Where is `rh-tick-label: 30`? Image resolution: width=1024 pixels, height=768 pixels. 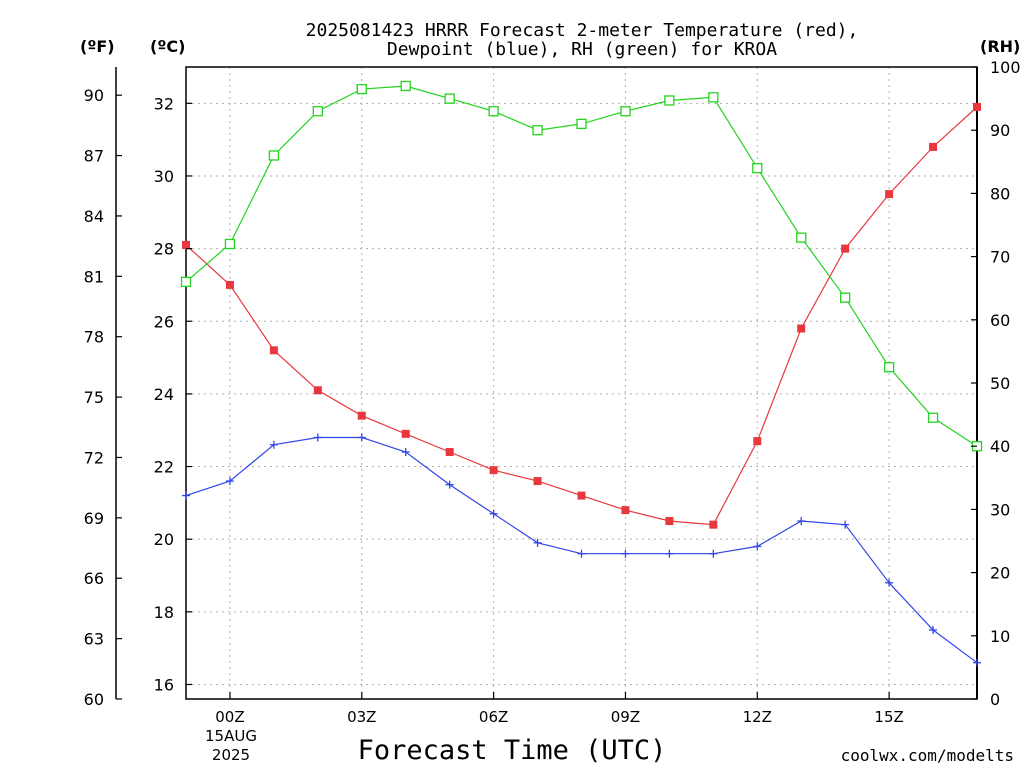
rh-tick-label: 30 is located at coordinates (1000, 509).